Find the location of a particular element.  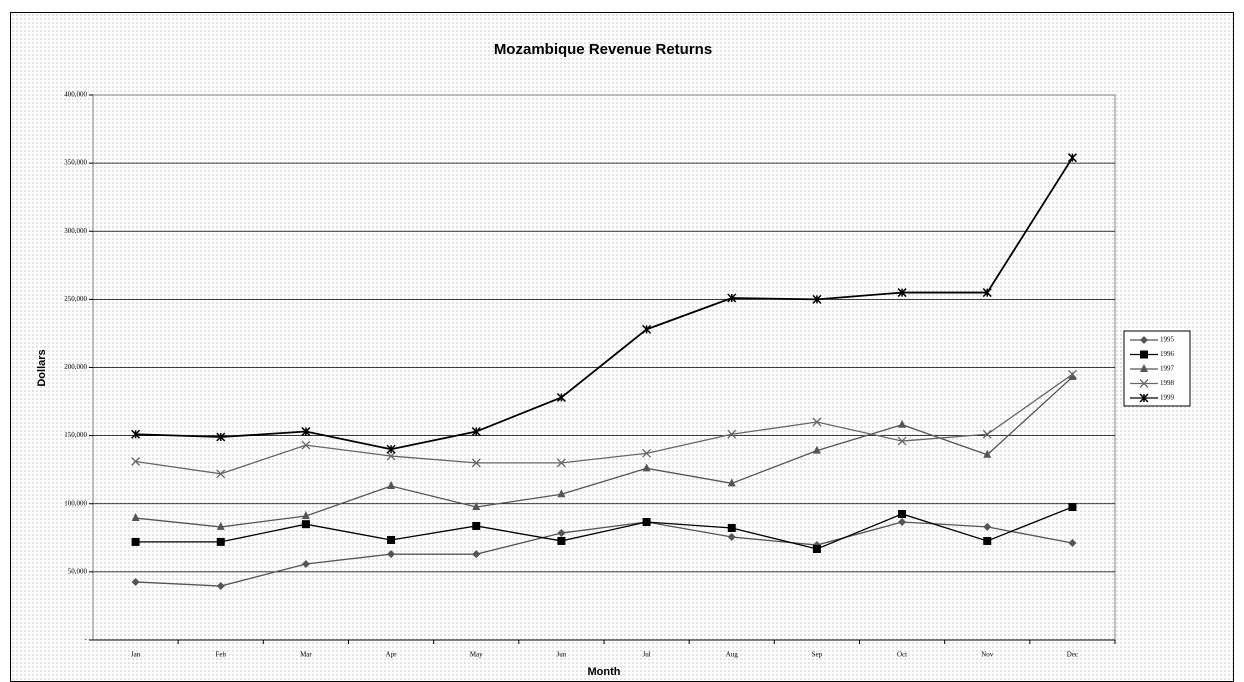

y-tick-label: 100,000 is located at coordinates (75, 503).